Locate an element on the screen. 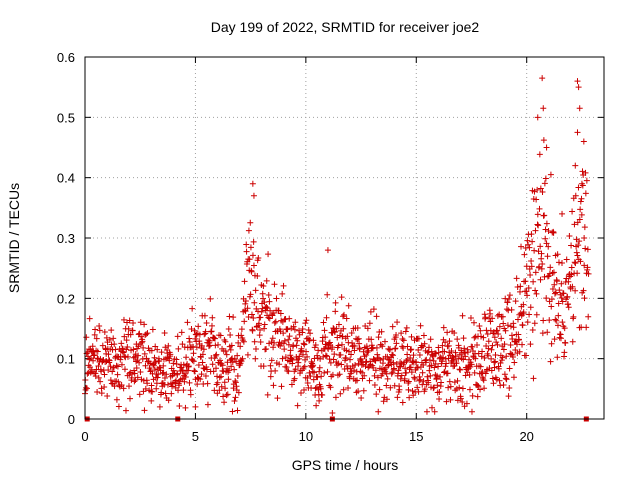  y-tick-label: 0.4 is located at coordinates (66, 178).